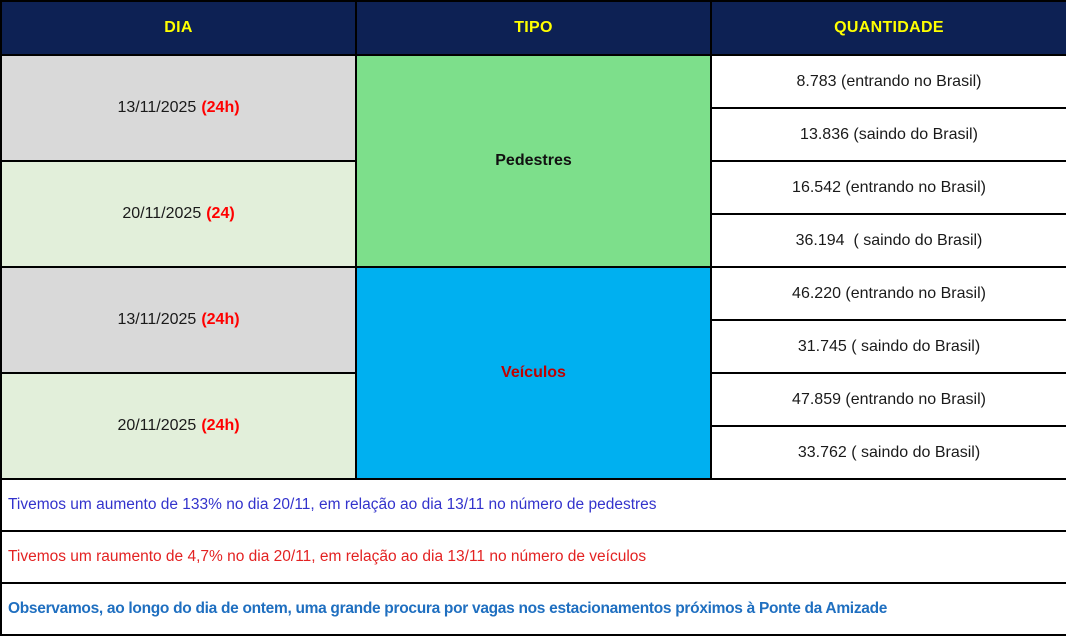 The image size is (1066, 637). What do you see at coordinates (533, 134) in the screenshot?
I see `table-row: 13.836 (saindo do Brasil)` at bounding box center [533, 134].